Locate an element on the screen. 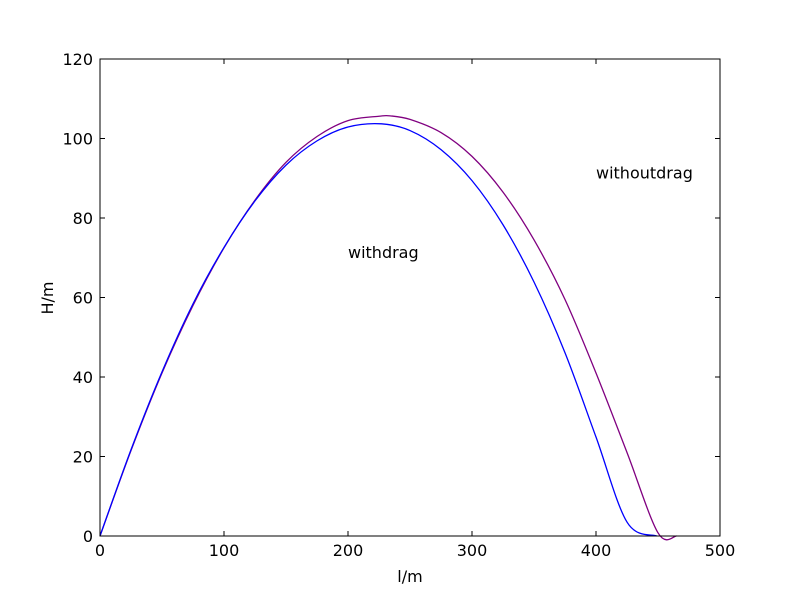 This screenshot has width=800, height=600. x-tick-label: 0 is located at coordinates (100, 550).